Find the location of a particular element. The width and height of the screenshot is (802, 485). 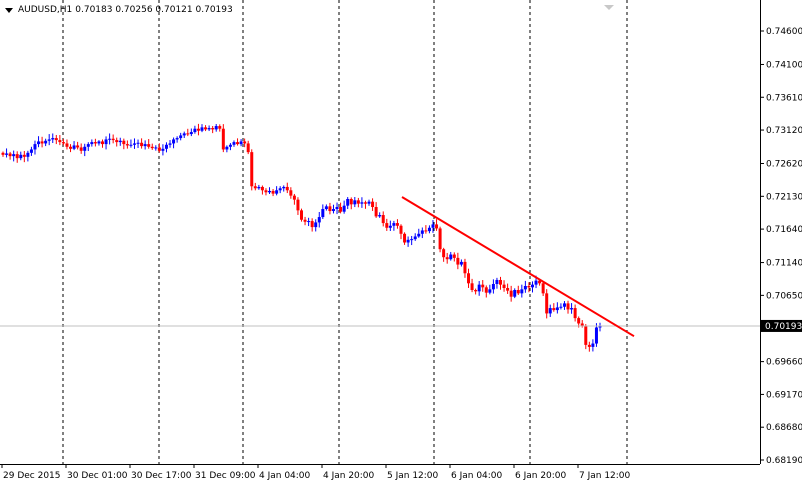

y-tick-label: 0.71640 is located at coordinates (784, 230).